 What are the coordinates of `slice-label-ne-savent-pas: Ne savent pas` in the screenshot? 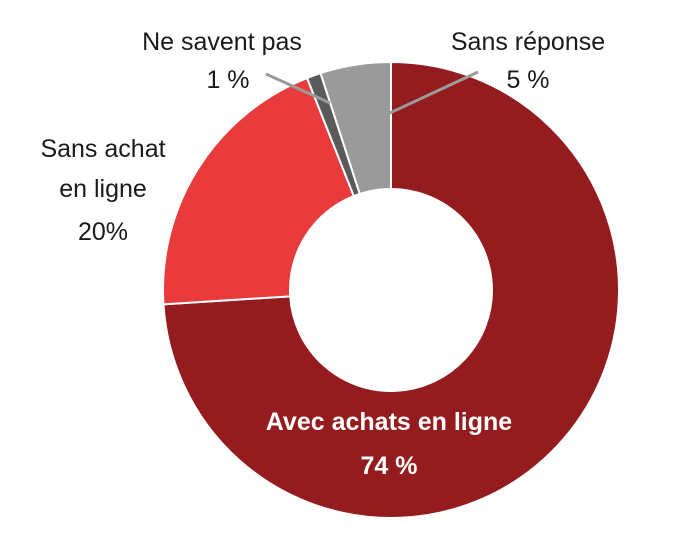 It's located at (222, 42).